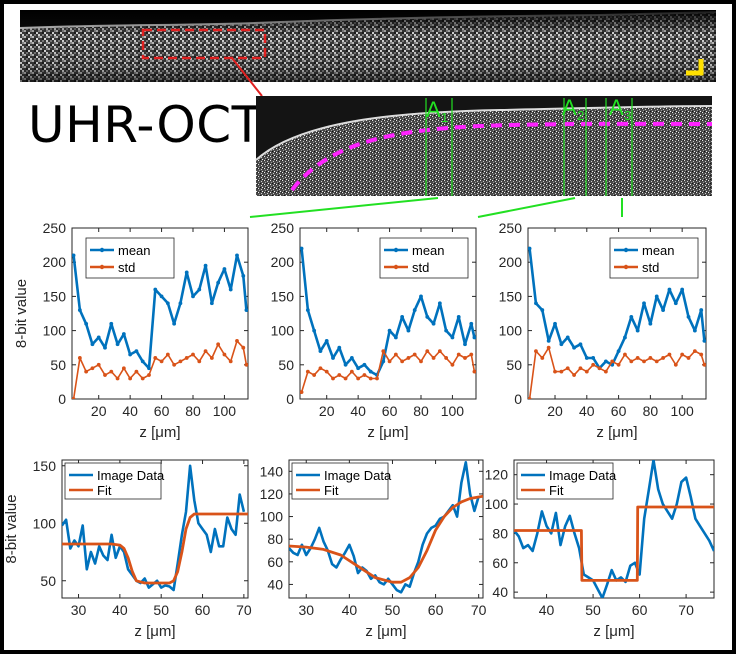 Image resolution: width=736 pixels, height=654 pixels. Describe the element at coordinates (275, 539) in the screenshot. I see `y-tick-label: 80` at that location.